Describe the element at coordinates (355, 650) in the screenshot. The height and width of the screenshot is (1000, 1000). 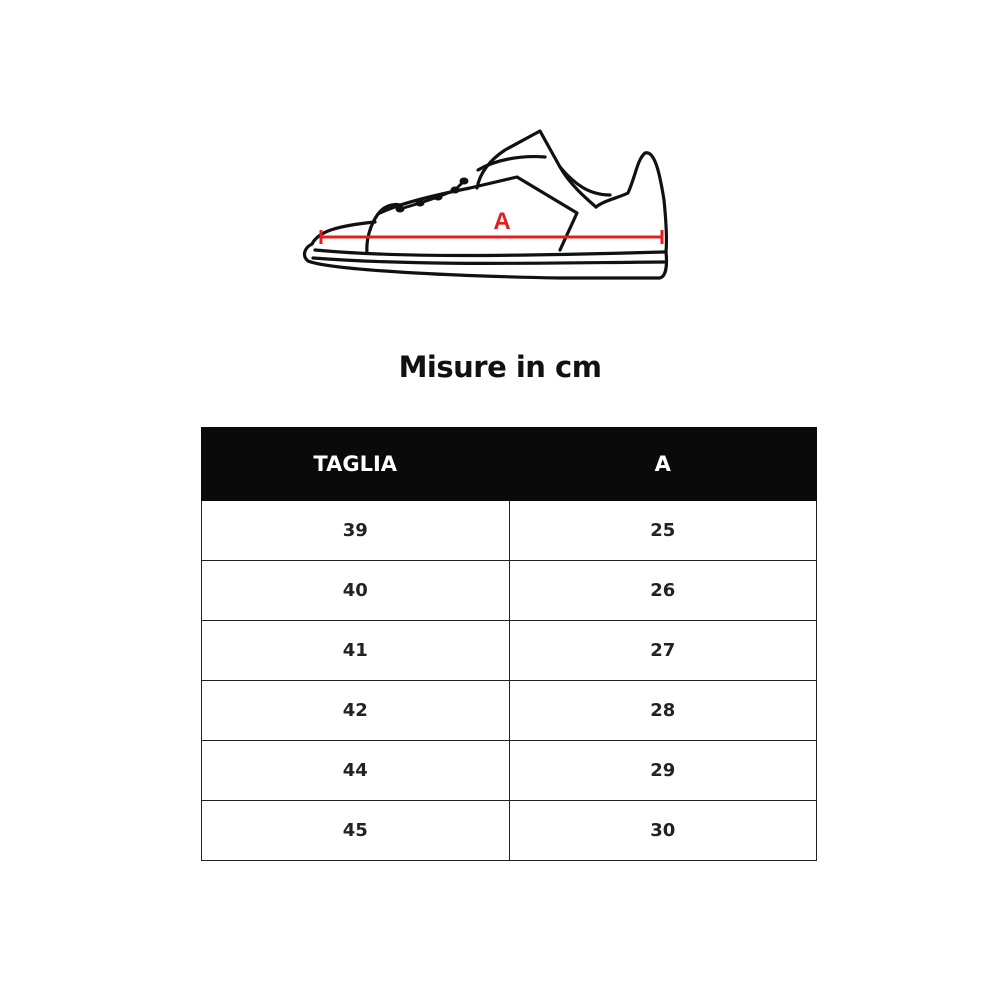
I see `size-cell: 41` at that location.